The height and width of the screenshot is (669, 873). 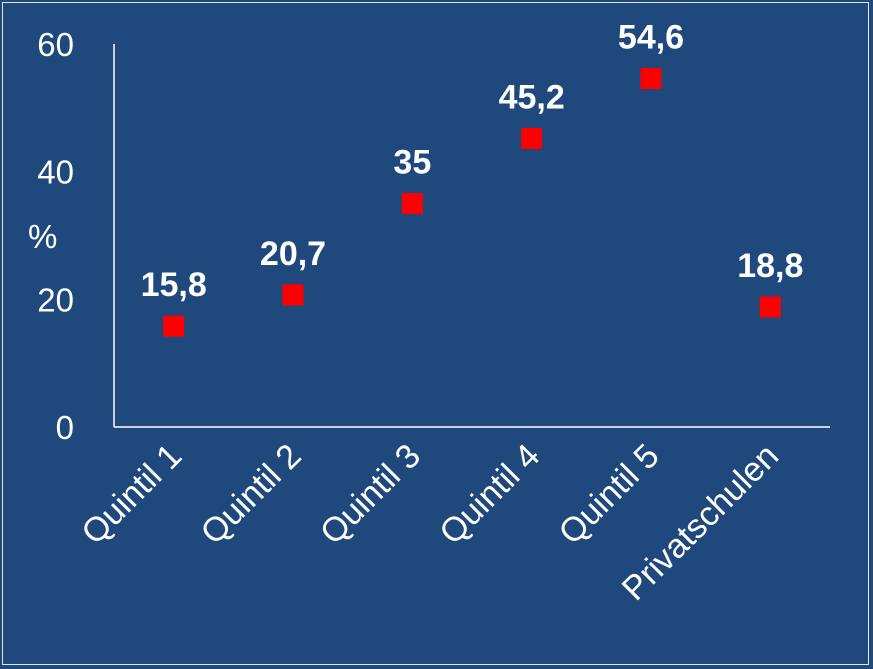 I want to click on data-label: 35, so click(x=412, y=163).